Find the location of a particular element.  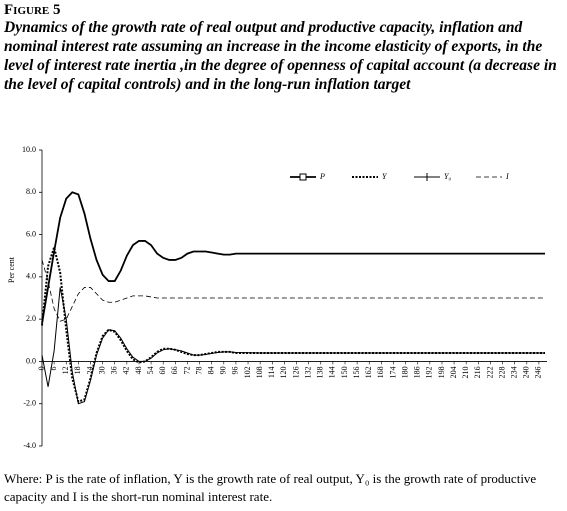

x-tick-label: 90 is located at coordinates (223, 370).